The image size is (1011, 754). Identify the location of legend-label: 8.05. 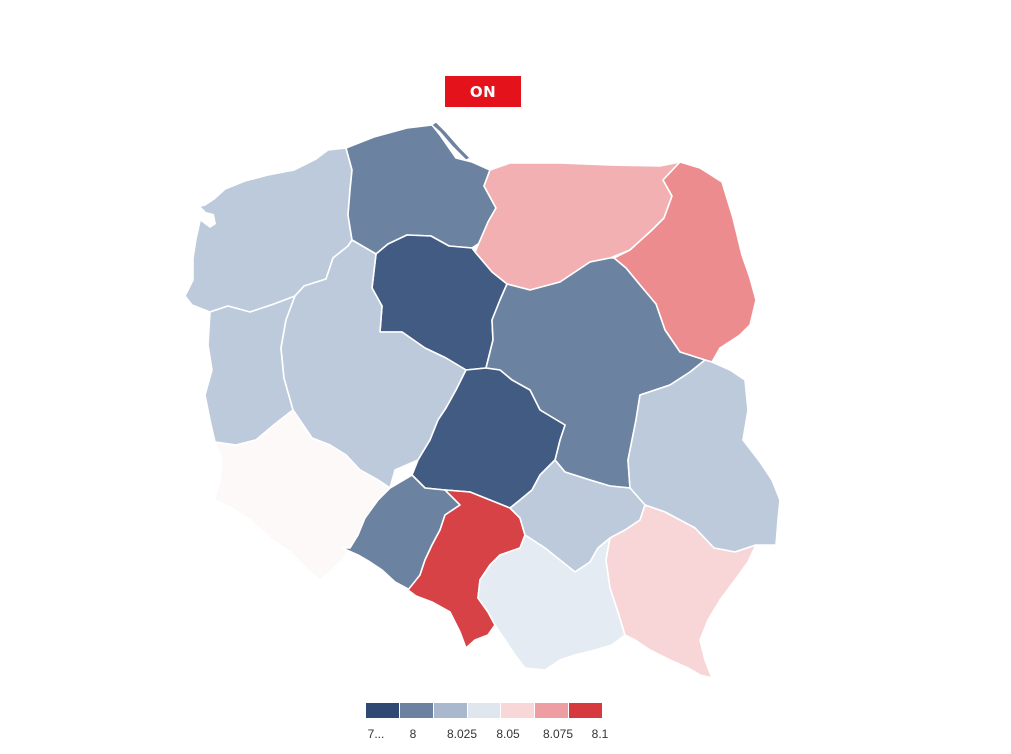
(508, 734).